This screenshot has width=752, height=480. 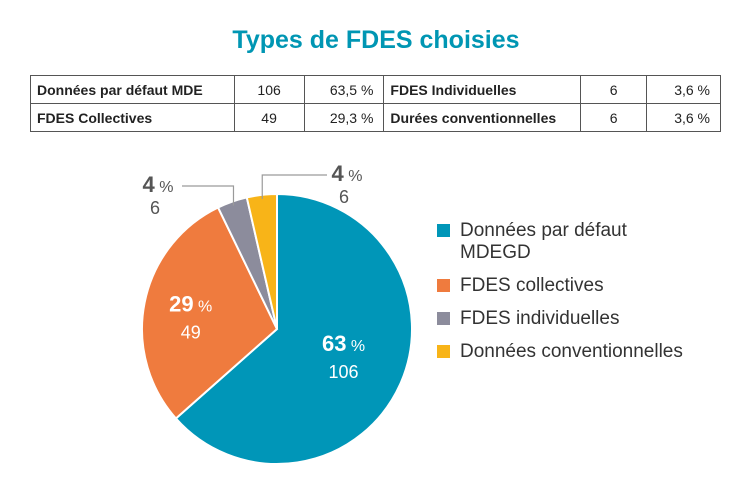 I want to click on chart-title: Types de FDES choisies, so click(x=376, y=40).